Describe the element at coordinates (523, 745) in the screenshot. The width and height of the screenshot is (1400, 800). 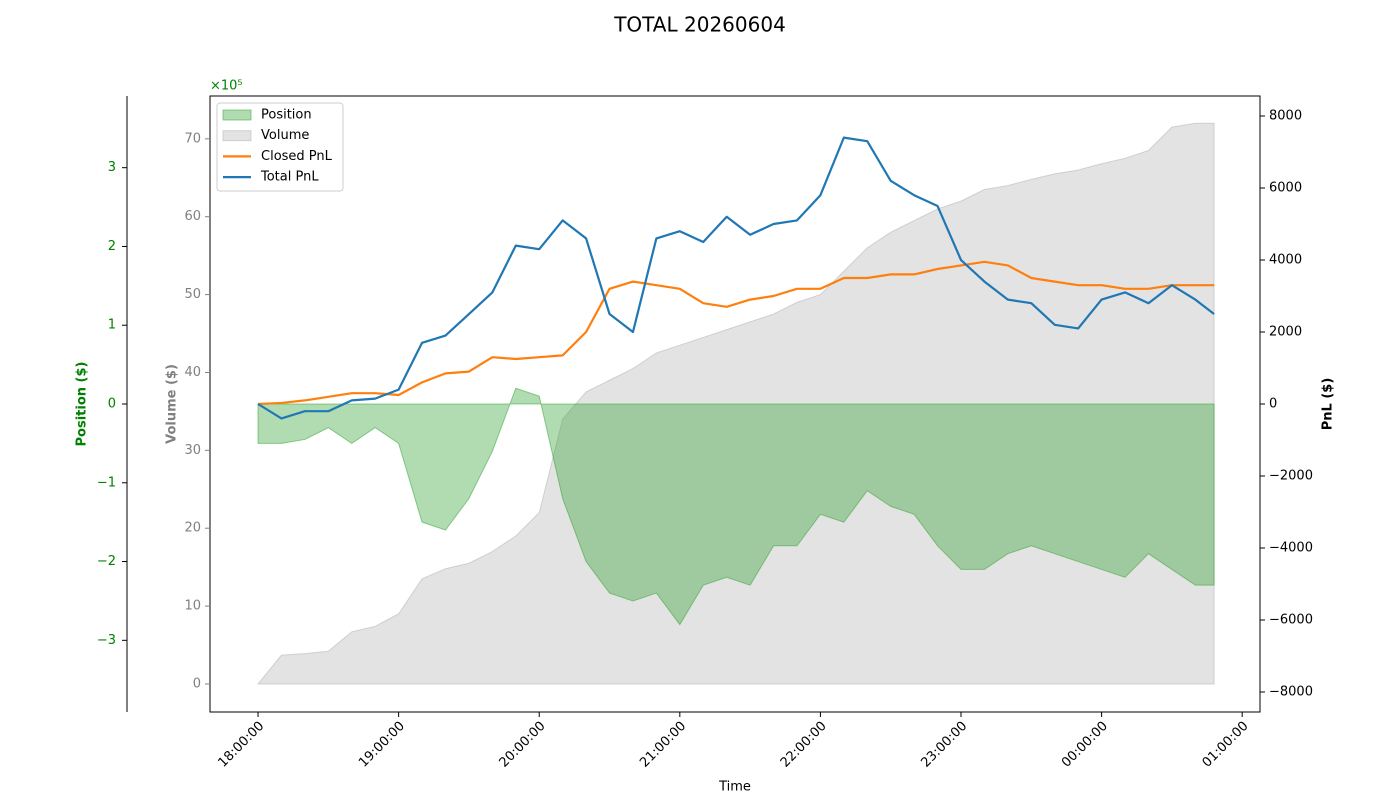
I see `x-tick-label: 20:00:00` at that location.